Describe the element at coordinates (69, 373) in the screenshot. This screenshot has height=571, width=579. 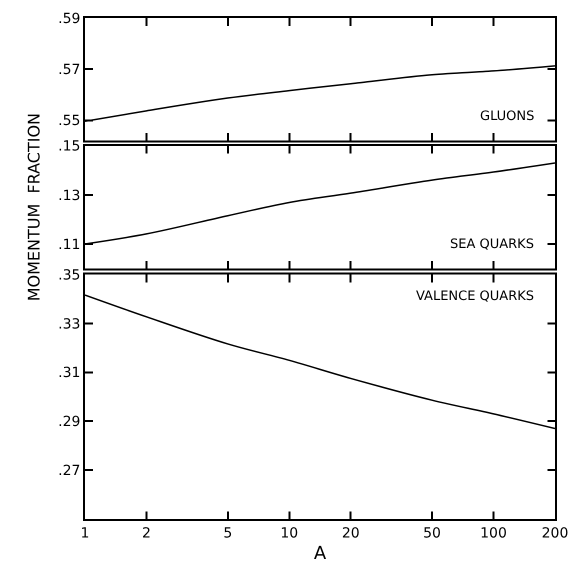
I see `y-tick-label: .31` at that location.